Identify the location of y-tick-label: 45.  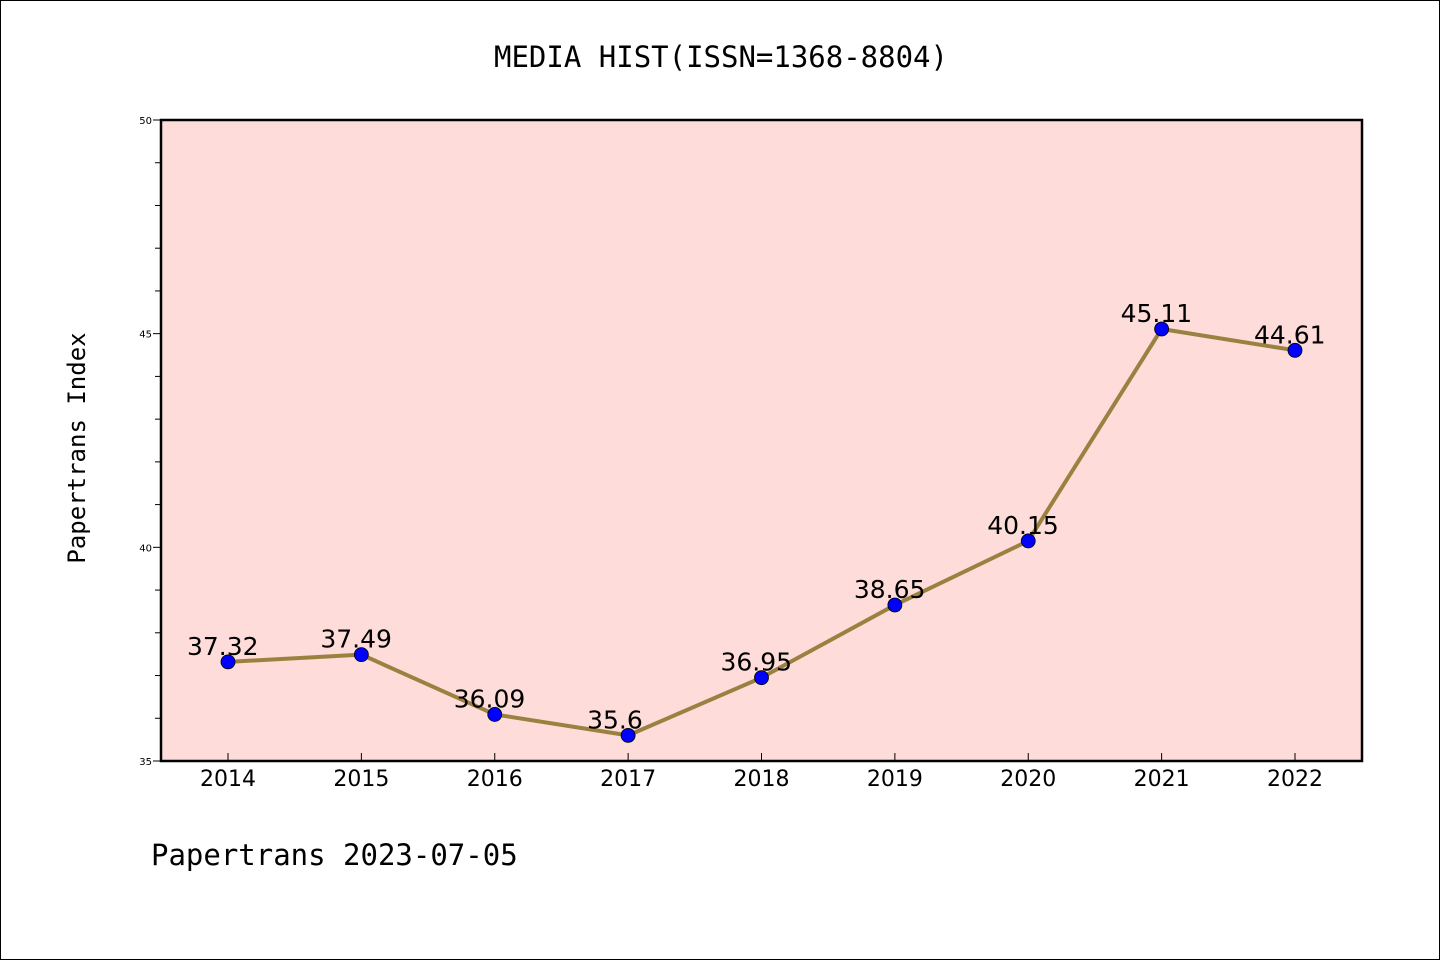
(145, 335).